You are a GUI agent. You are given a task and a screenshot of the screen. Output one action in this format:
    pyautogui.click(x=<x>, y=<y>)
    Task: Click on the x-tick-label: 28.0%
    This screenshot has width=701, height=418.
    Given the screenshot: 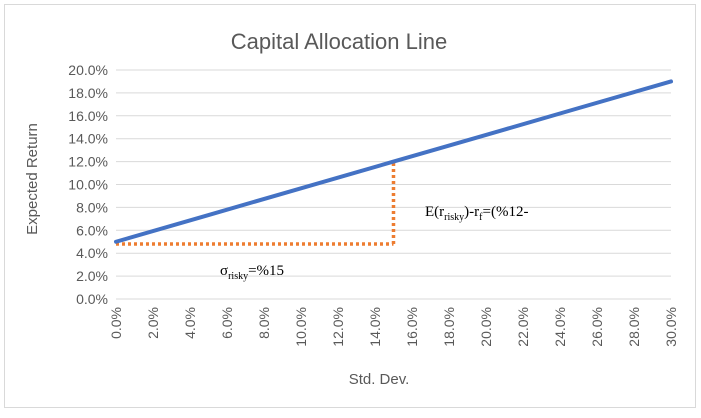 What is the action you would take?
    pyautogui.click(x=634, y=327)
    